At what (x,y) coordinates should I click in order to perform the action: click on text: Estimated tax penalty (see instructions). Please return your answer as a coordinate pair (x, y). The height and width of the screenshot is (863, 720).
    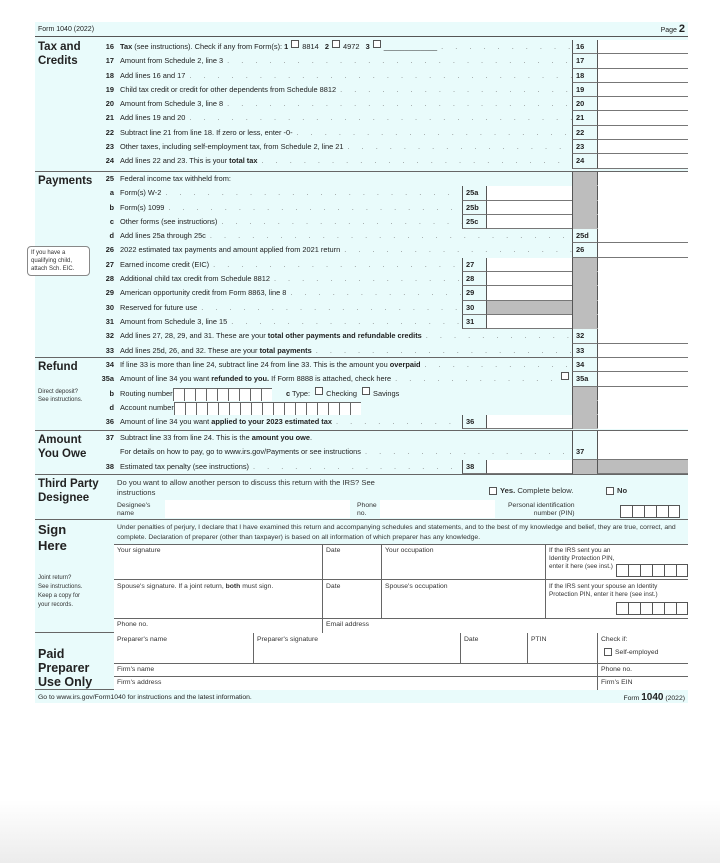
    Looking at the image, I should click on (184, 466).